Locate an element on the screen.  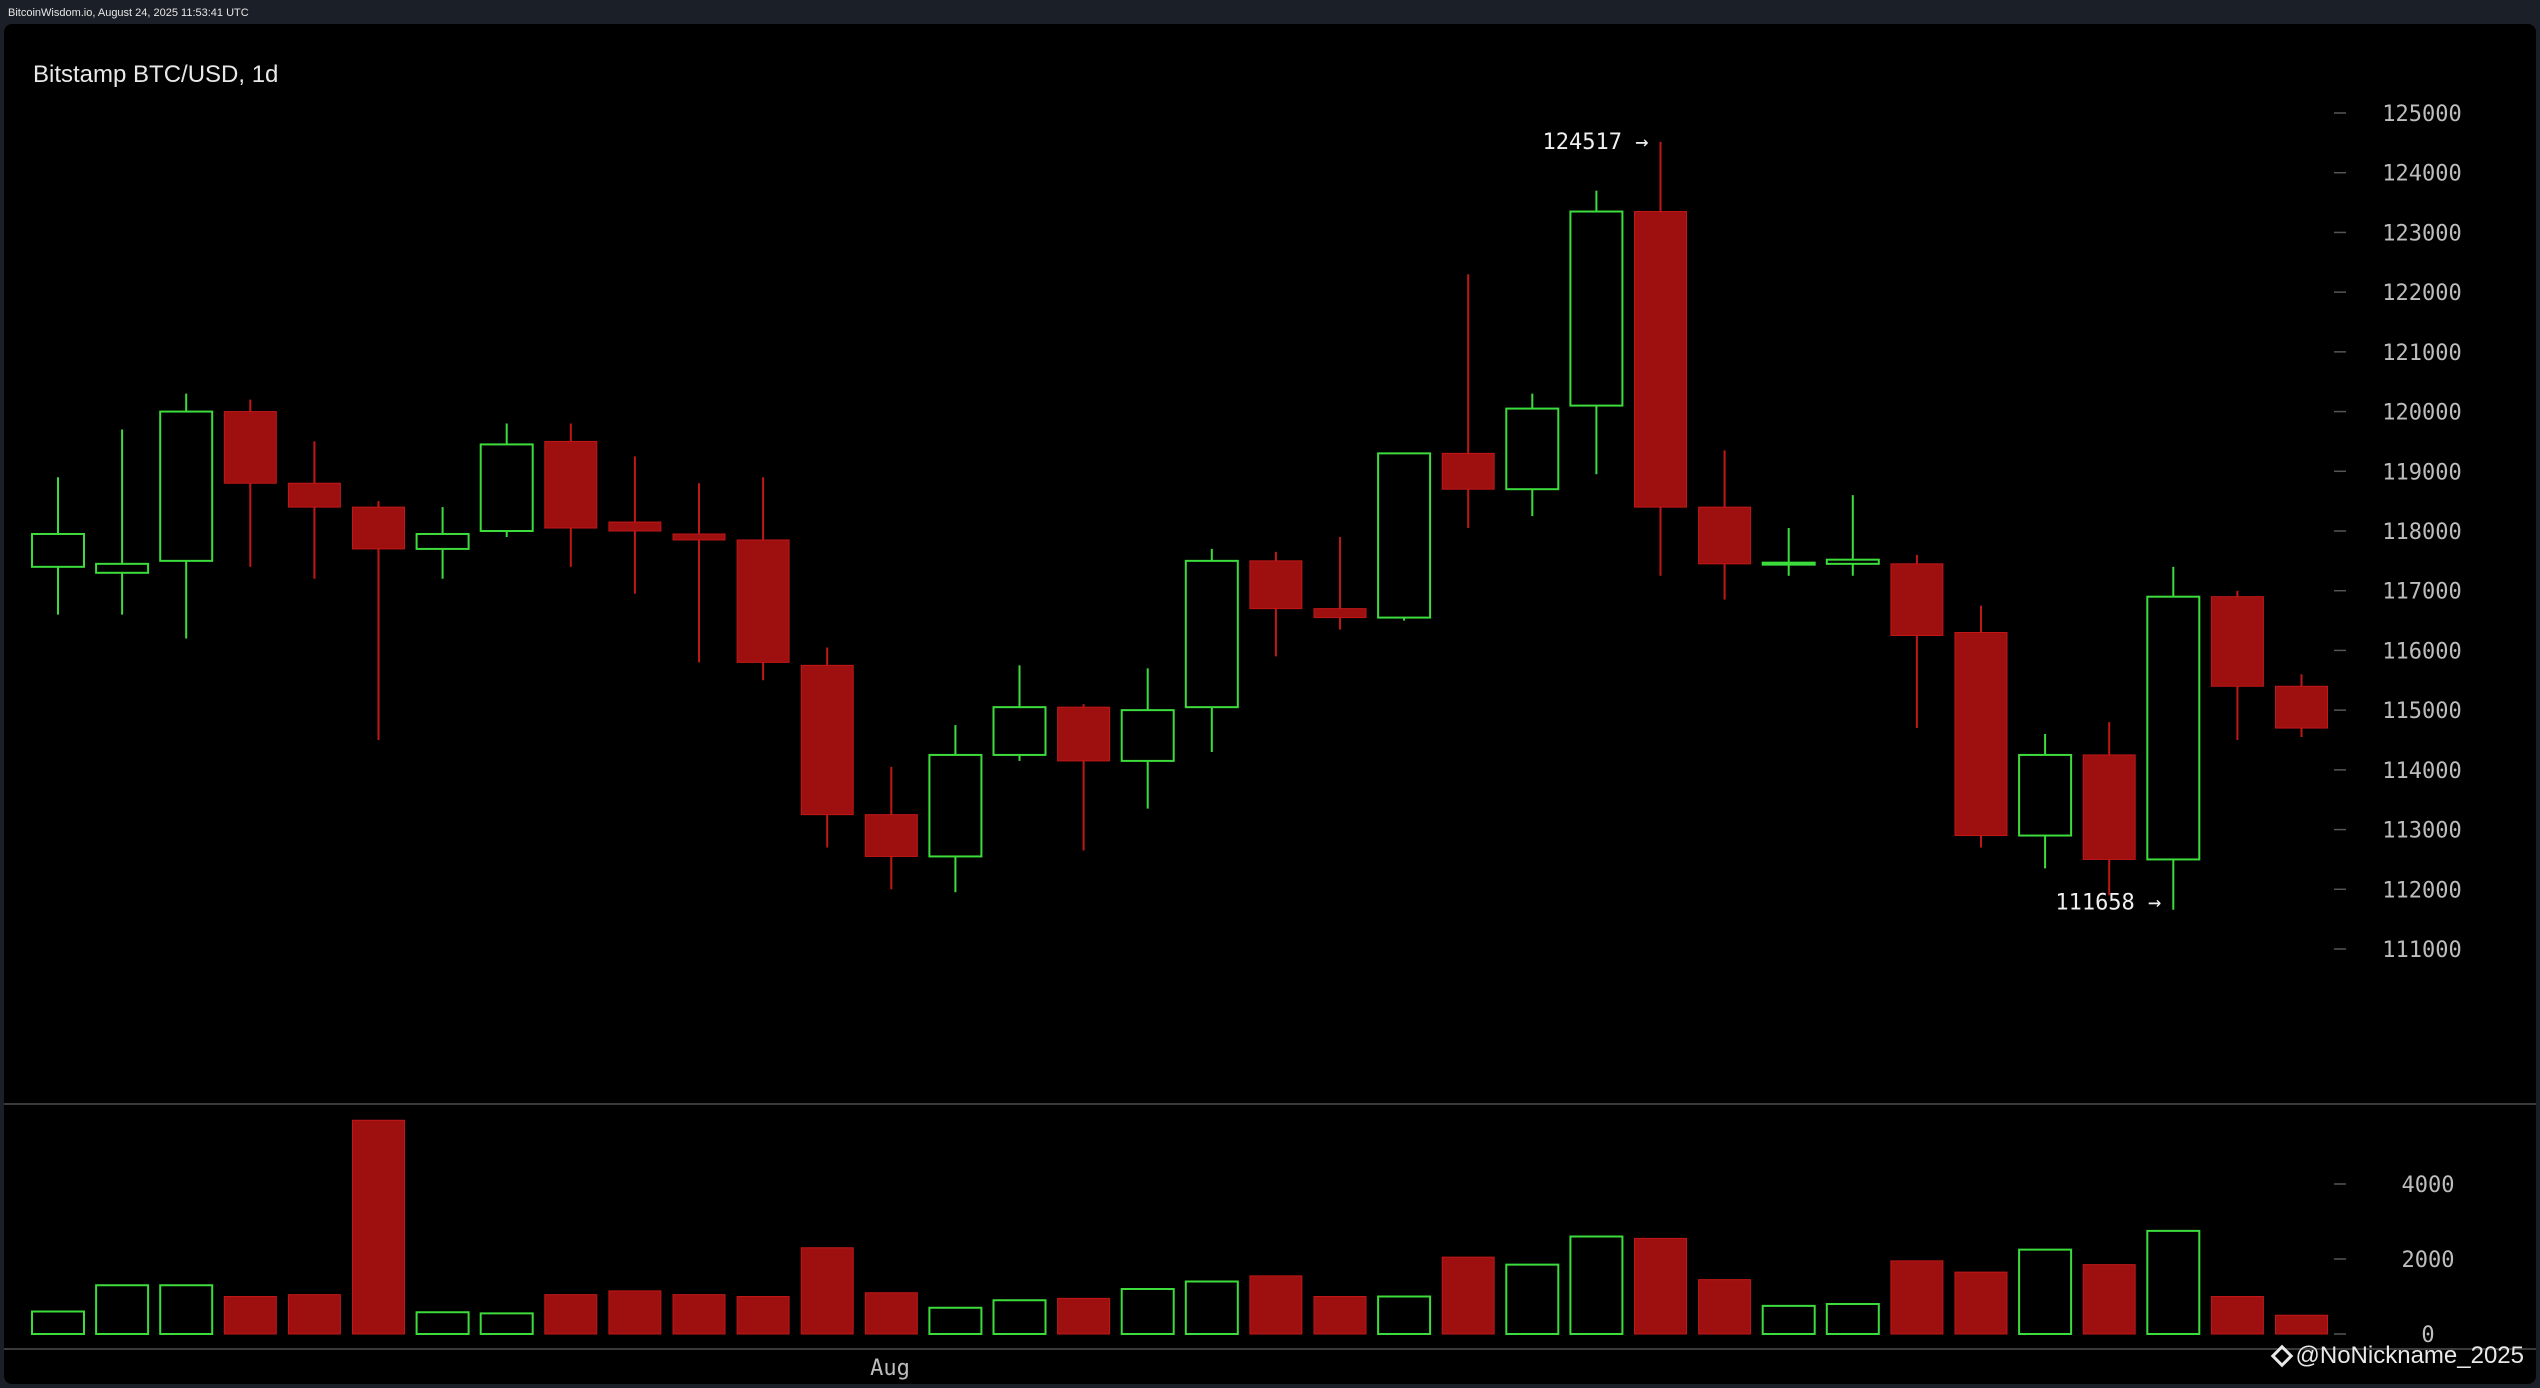
price-tick-label: 116000 is located at coordinates (2421, 651).